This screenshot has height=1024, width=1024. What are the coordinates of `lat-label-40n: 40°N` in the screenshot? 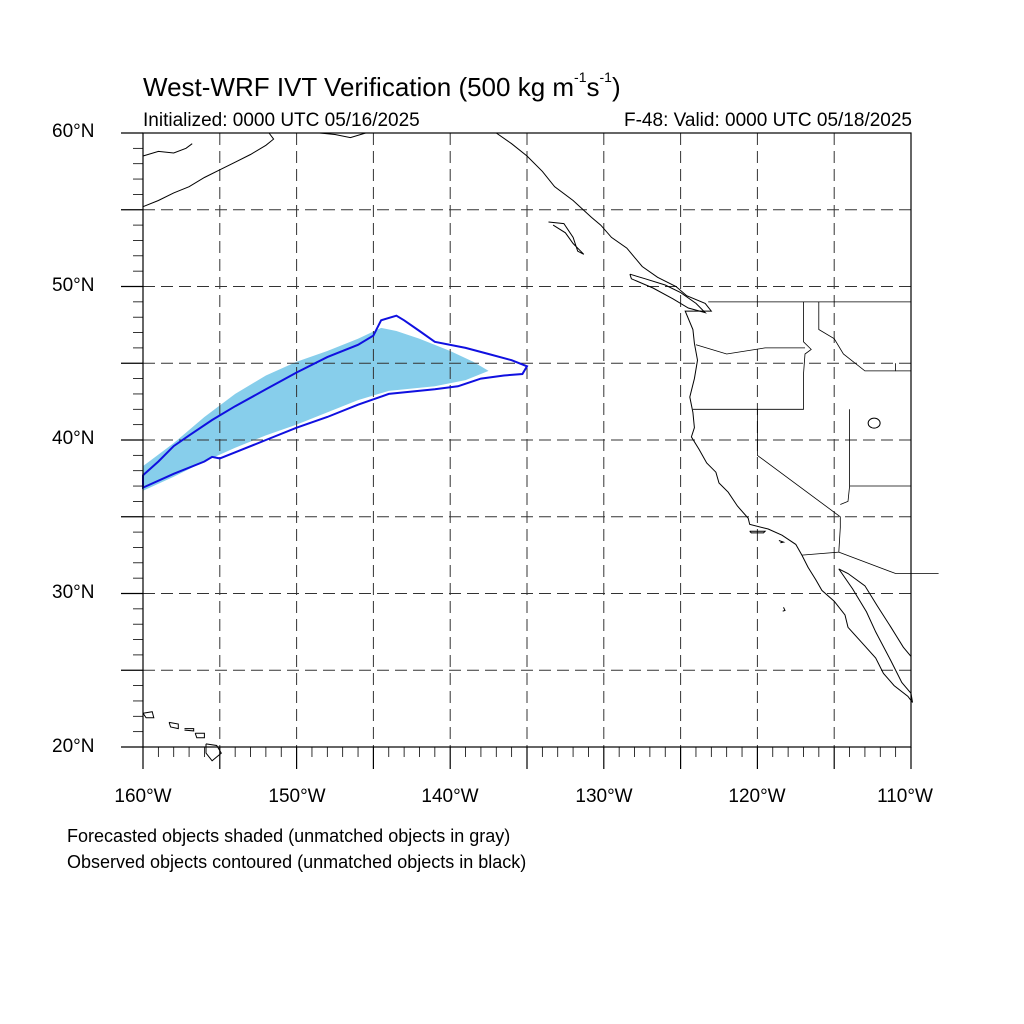 It's located at (73, 438).